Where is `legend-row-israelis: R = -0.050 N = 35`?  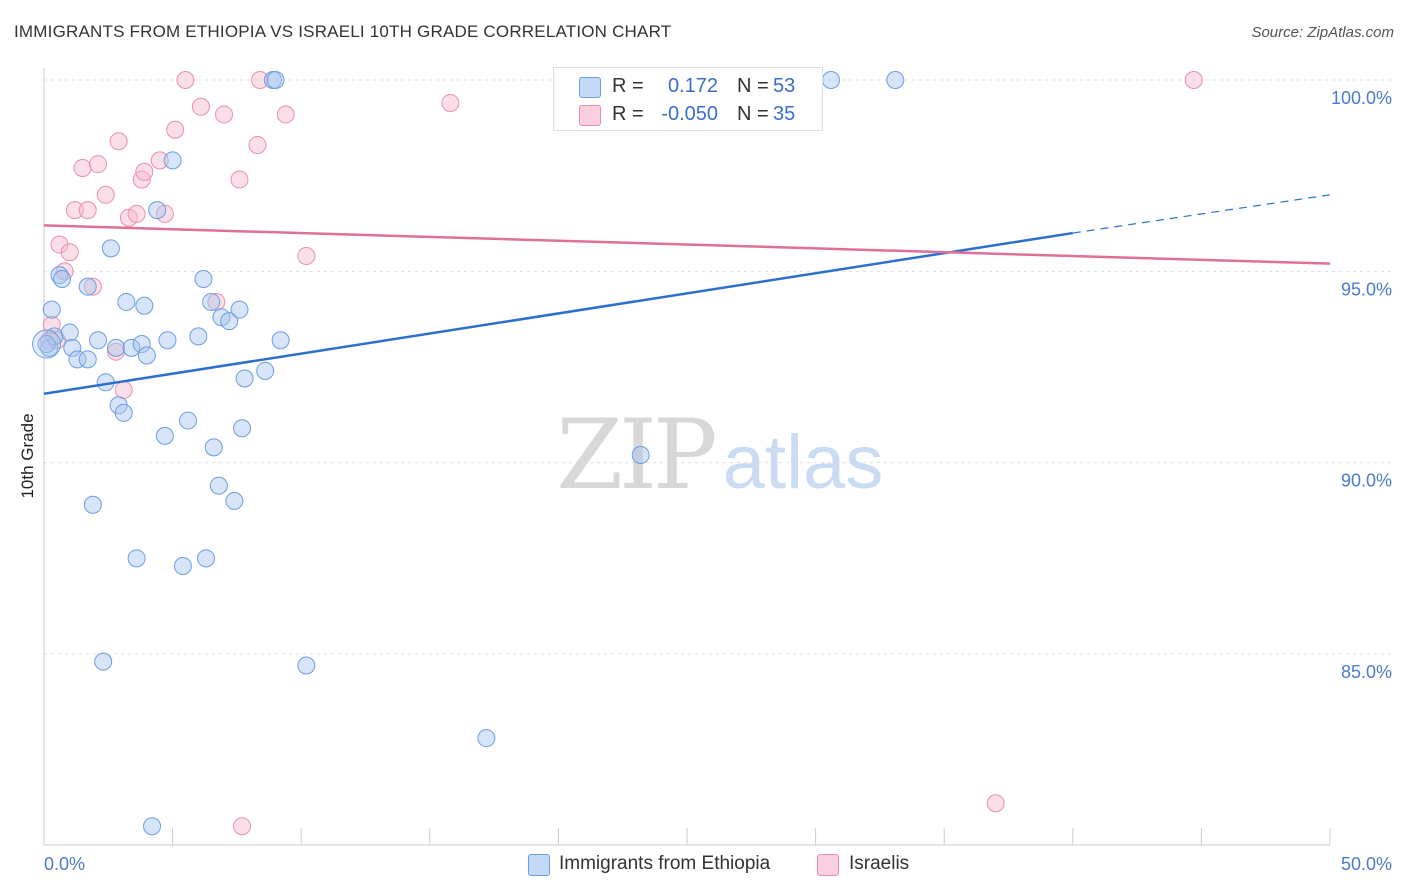
legend-row-israelis: R = -0.050 N = 35 is located at coordinates (688, 115).